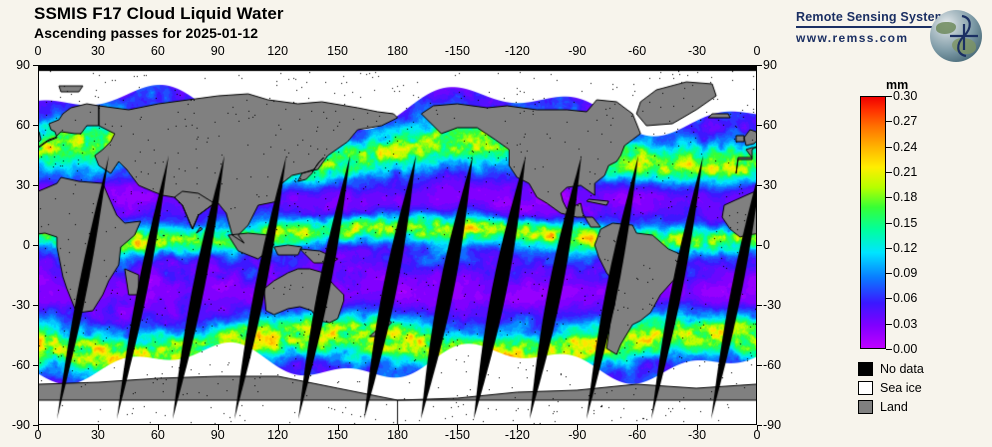  I want to click on lon-tick-label-bottom: 120, so click(278, 435).